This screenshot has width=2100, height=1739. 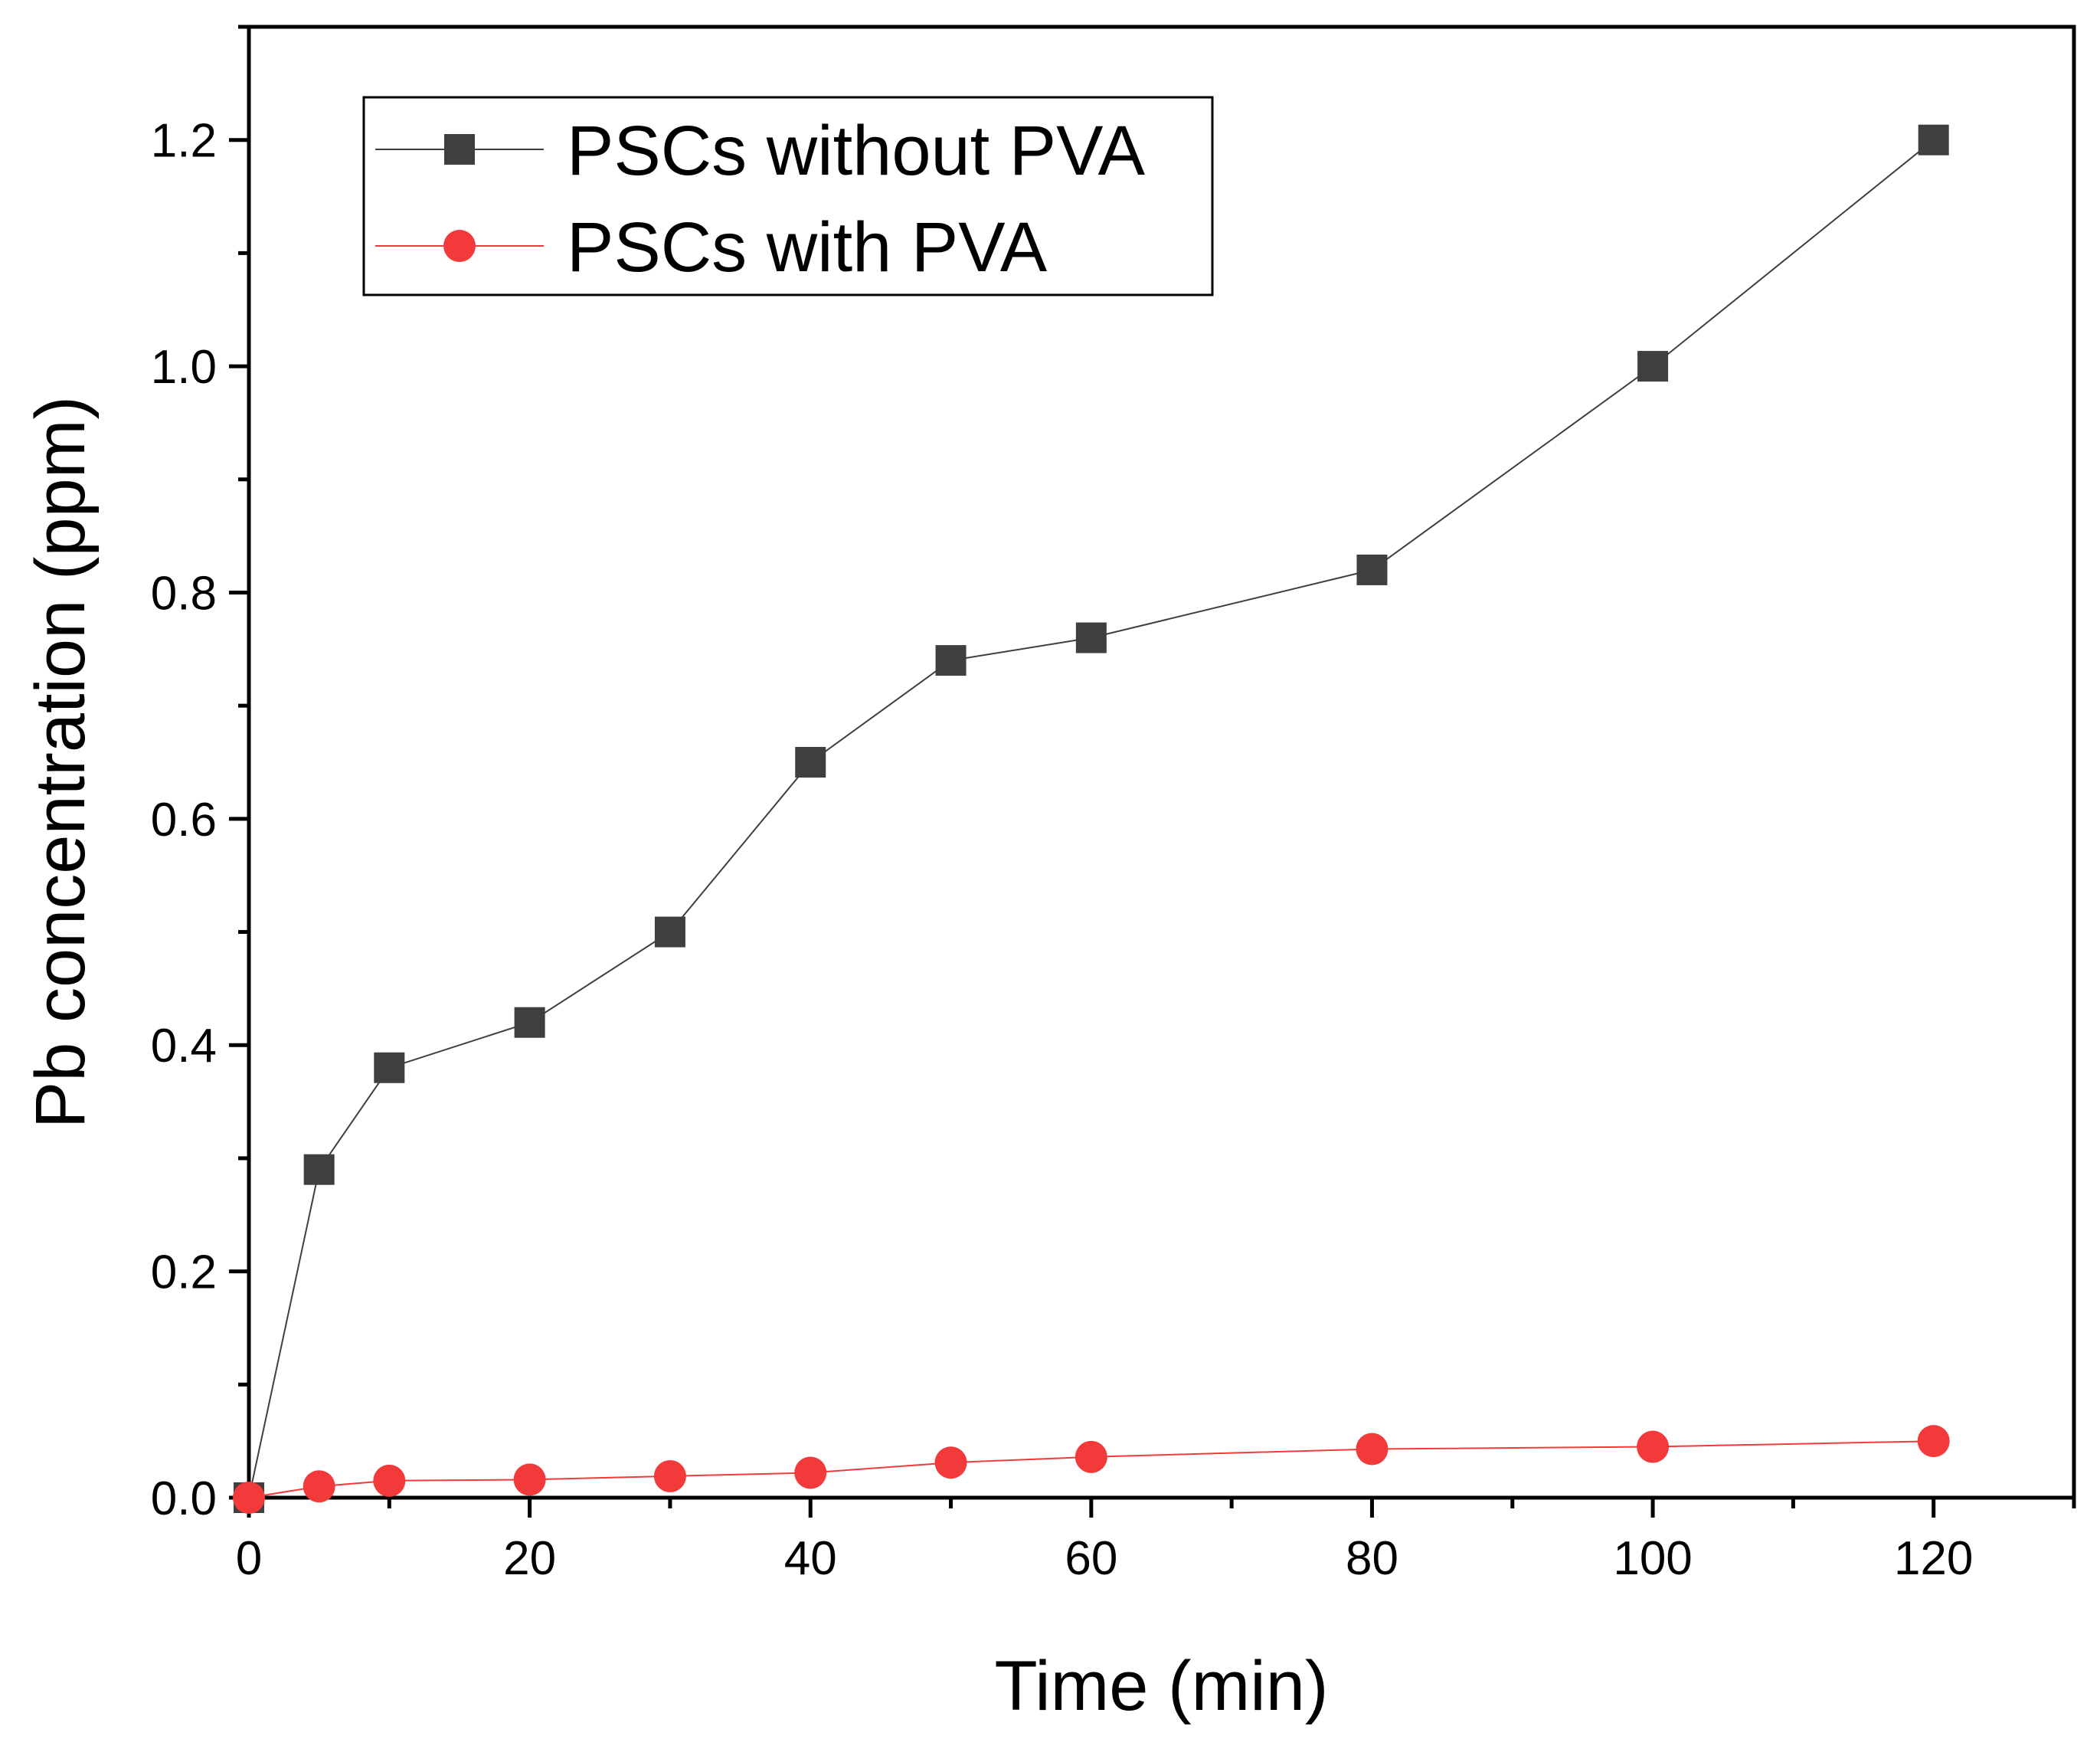 I want to click on y-tick-label: 0.8, so click(x=184, y=593).